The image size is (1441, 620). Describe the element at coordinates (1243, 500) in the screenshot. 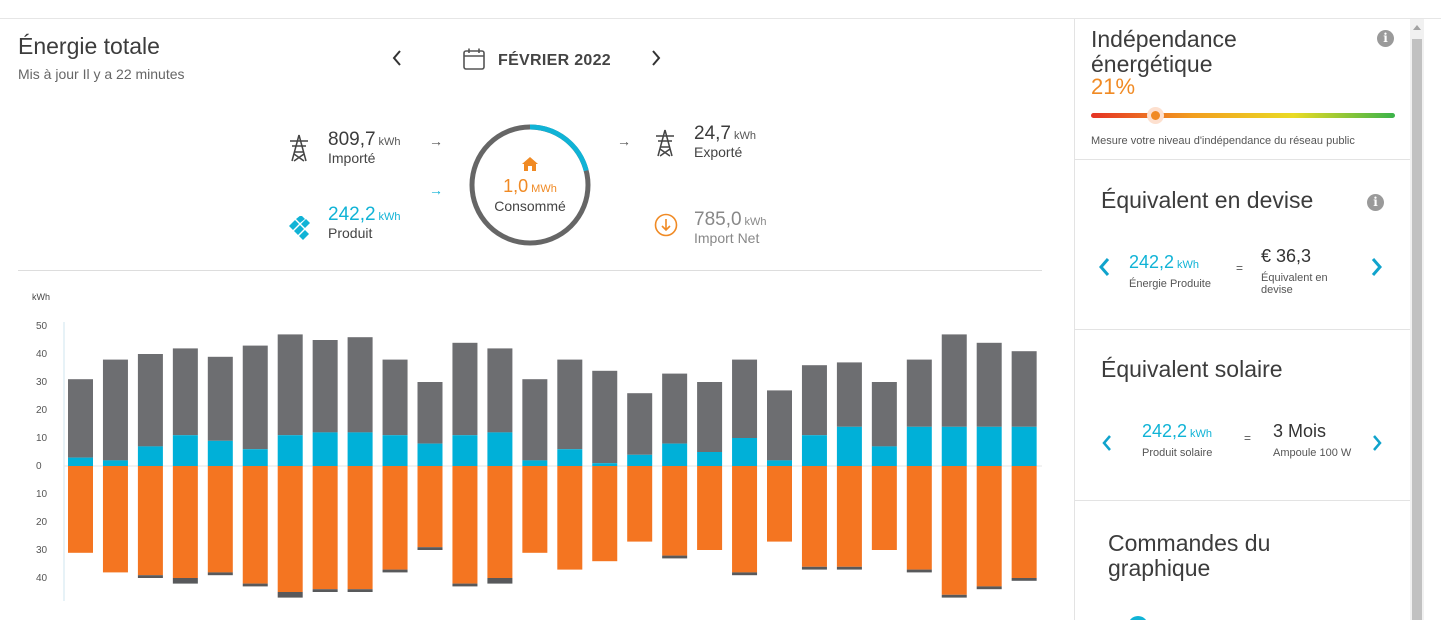

I see `card-divider` at that location.